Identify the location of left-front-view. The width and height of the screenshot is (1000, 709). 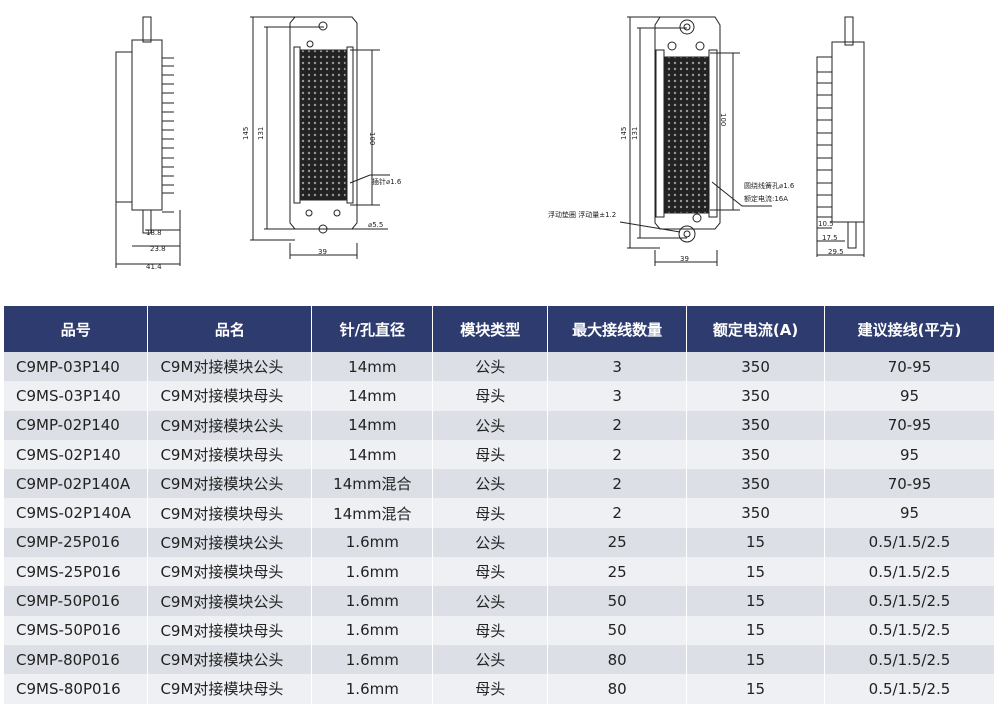
(320, 137).